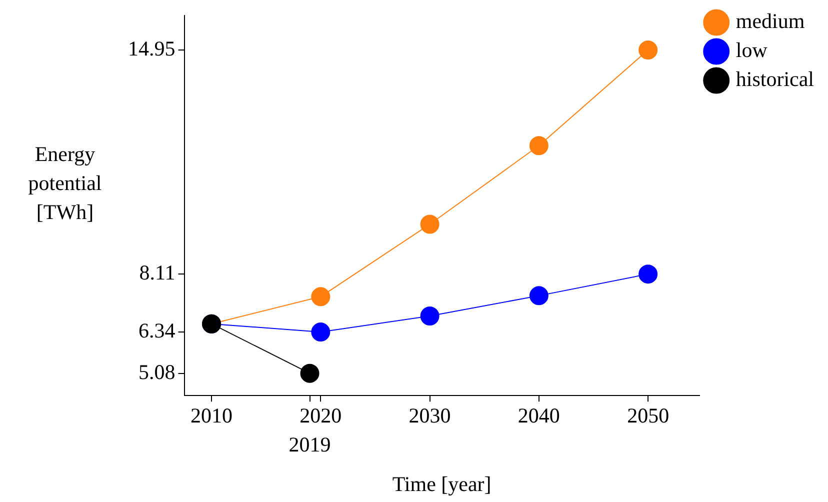  What do you see at coordinates (157, 372) in the screenshot?
I see `y-tick-label: 5.08` at bounding box center [157, 372].